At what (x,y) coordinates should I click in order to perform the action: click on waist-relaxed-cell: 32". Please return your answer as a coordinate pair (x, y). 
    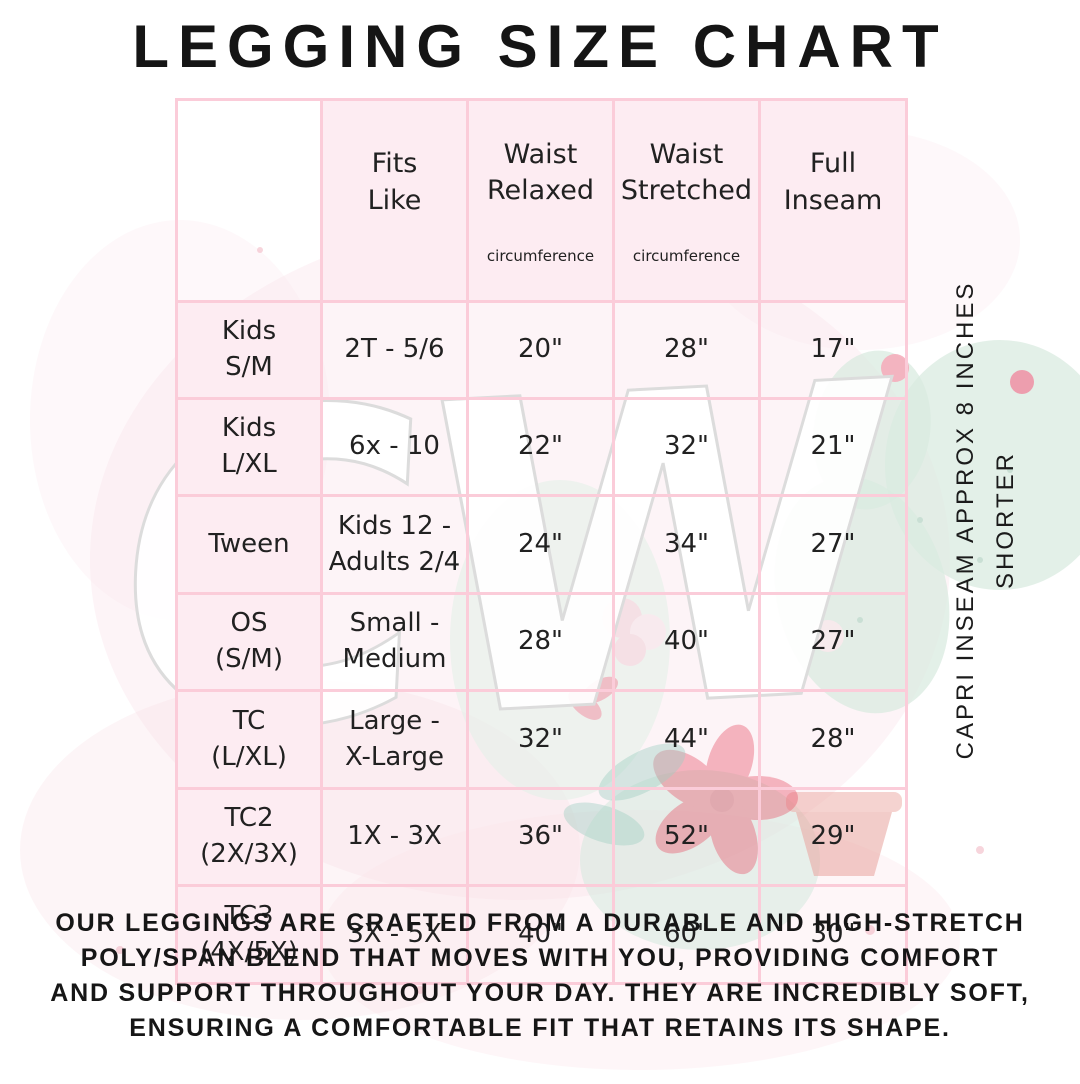
    Looking at the image, I should click on (540, 739).